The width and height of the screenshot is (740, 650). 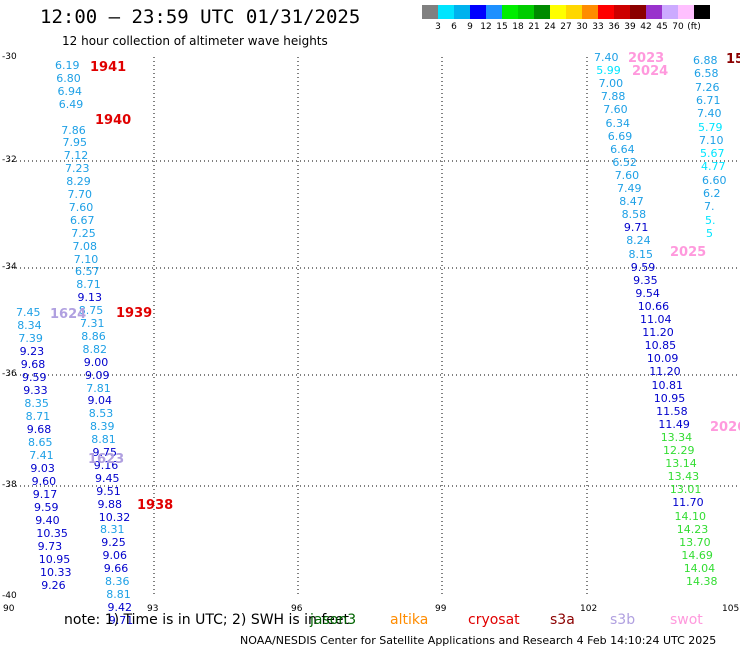 What do you see at coordinates (115, 556) in the screenshot?
I see `wave-height-value: 9.06` at bounding box center [115, 556].